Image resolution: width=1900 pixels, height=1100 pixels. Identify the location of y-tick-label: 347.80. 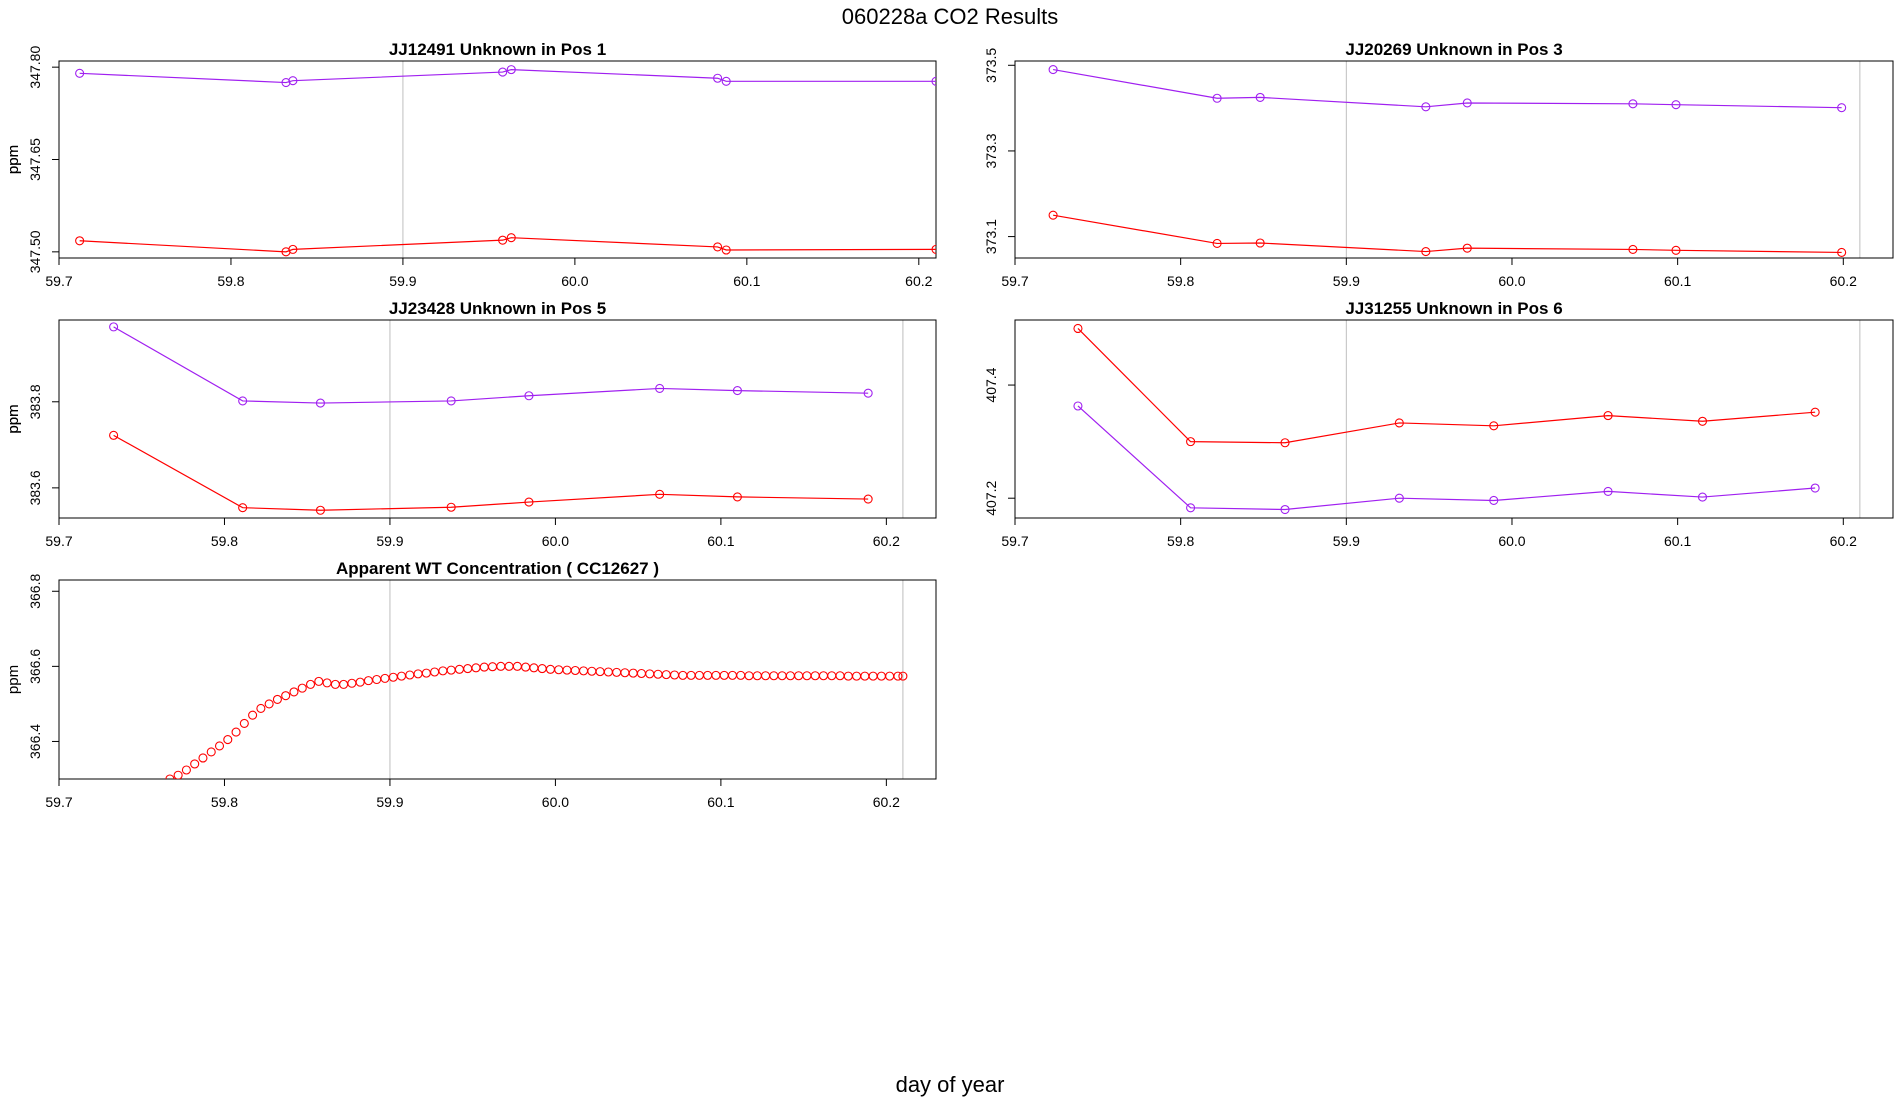
(35, 67).